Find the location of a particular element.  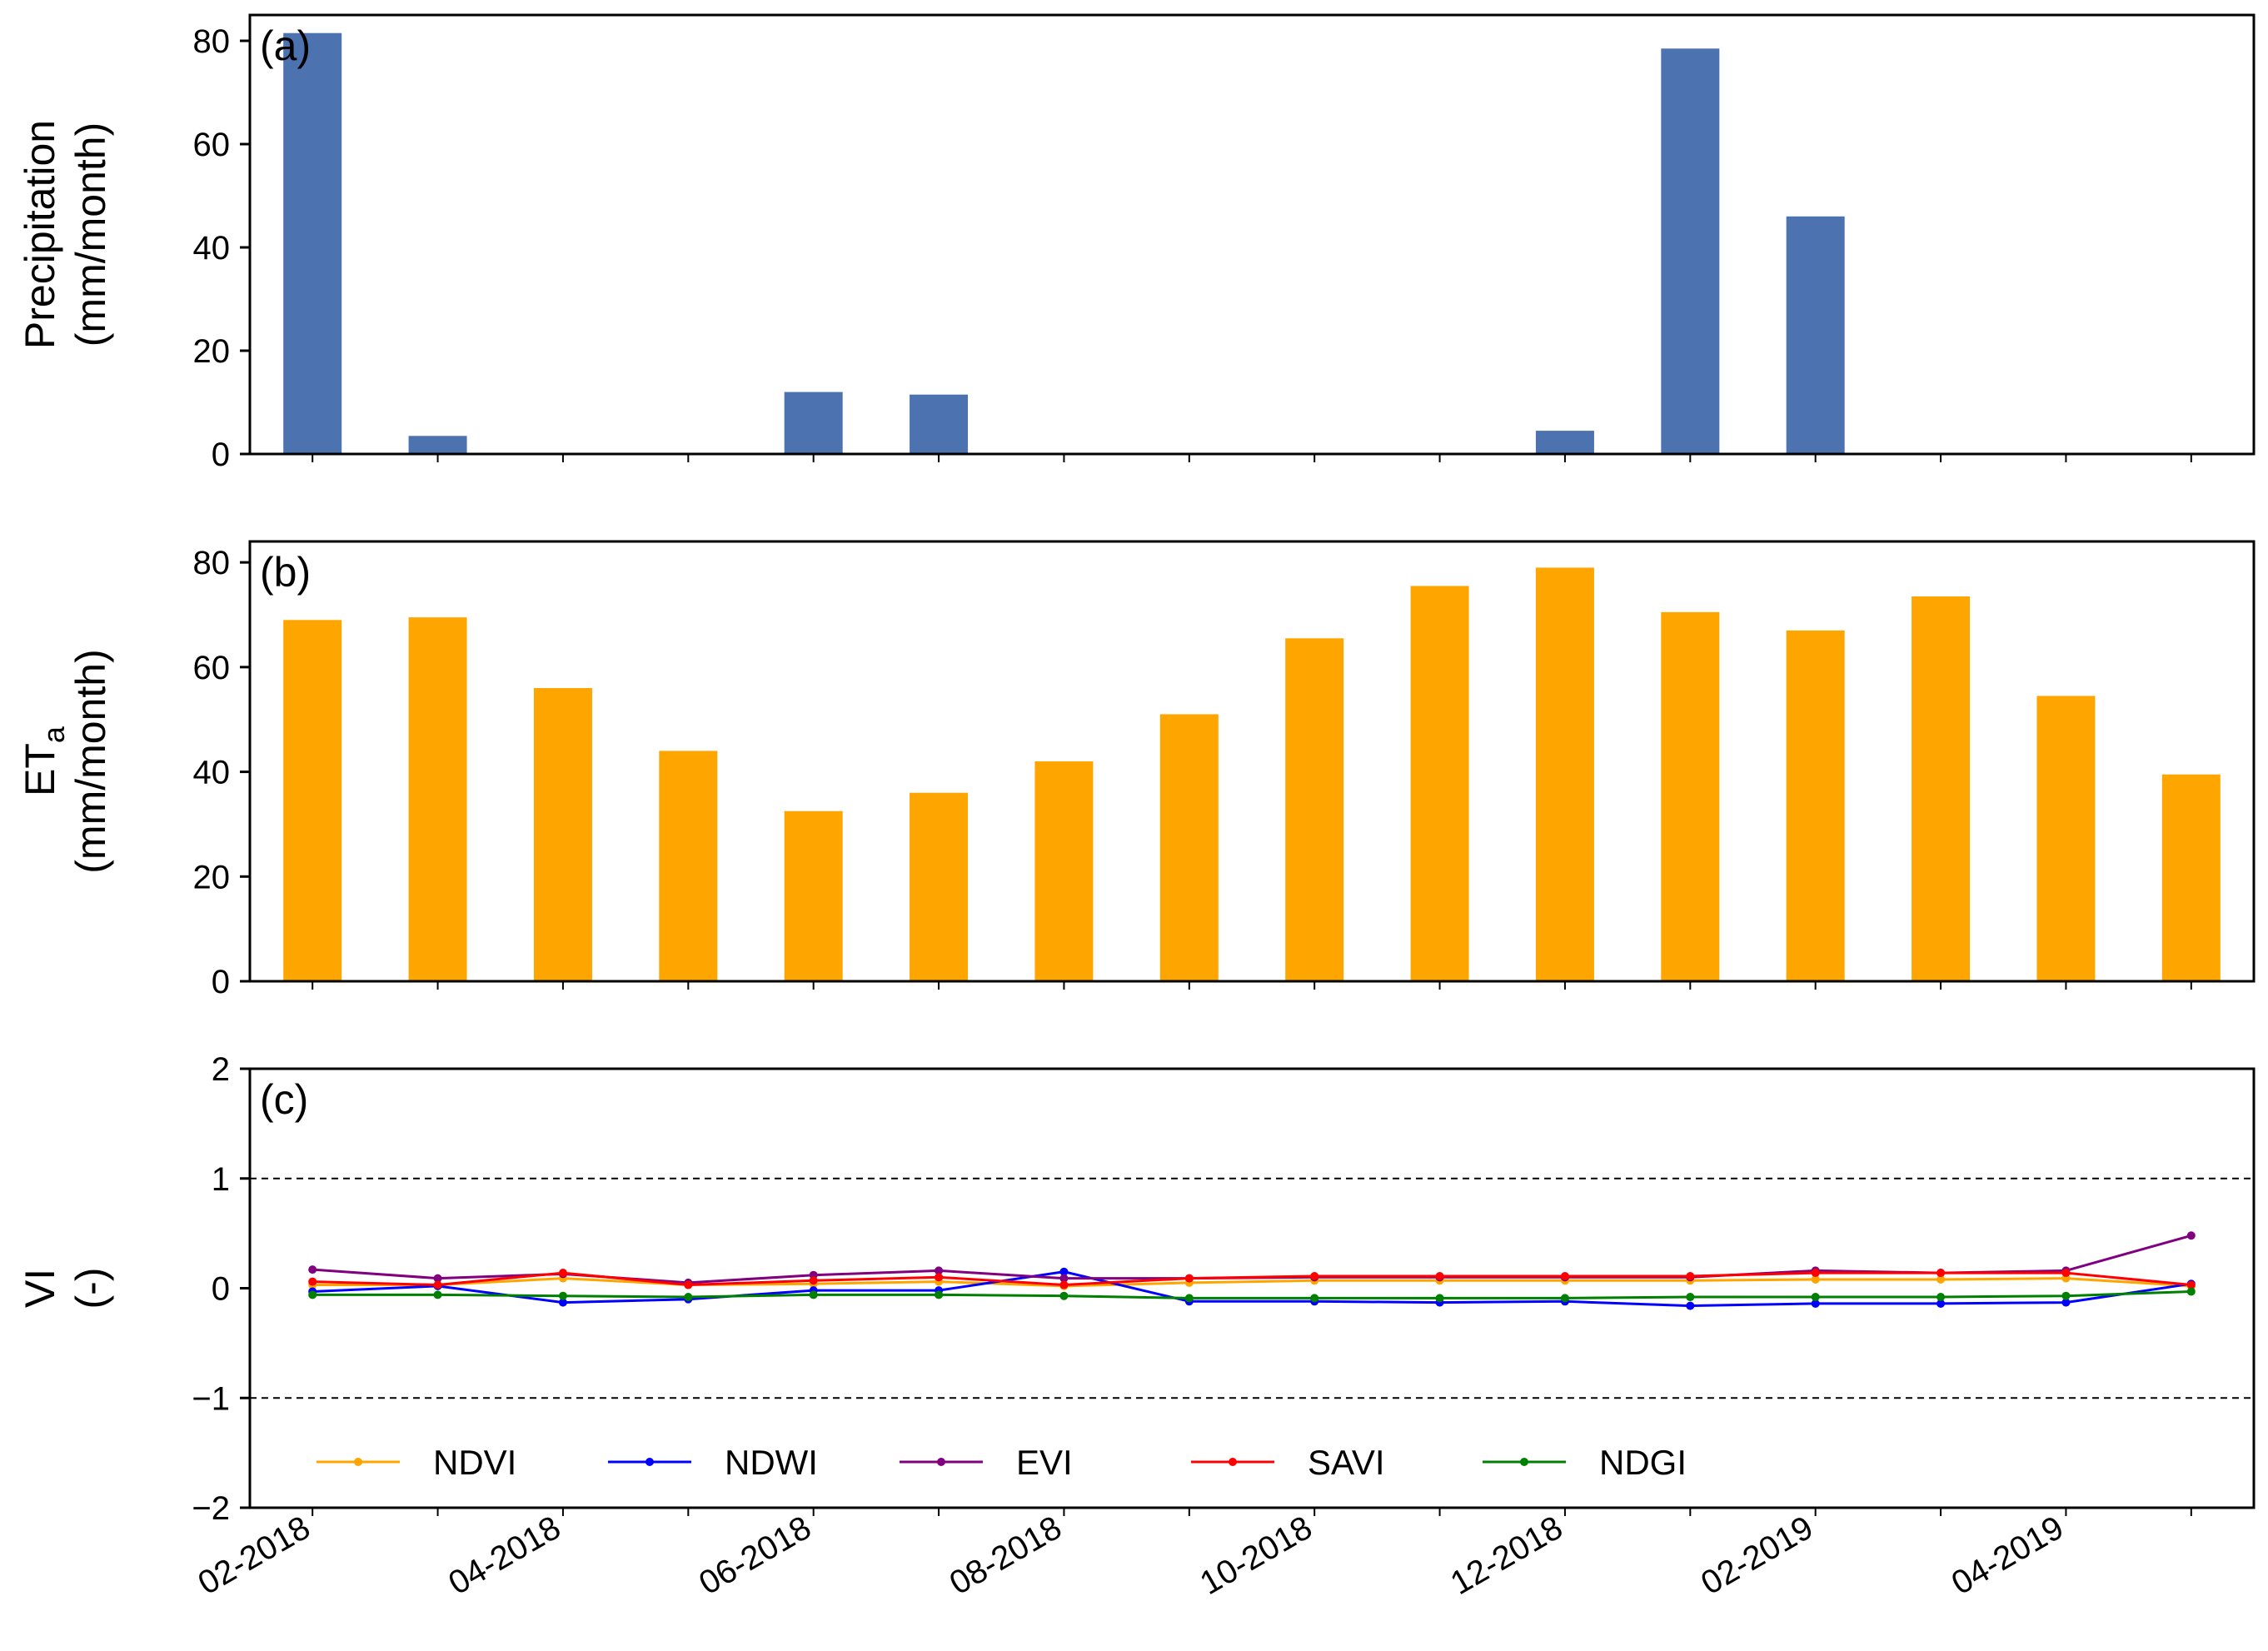

y-axis-label-line1: ETa is located at coordinates (44, 761).